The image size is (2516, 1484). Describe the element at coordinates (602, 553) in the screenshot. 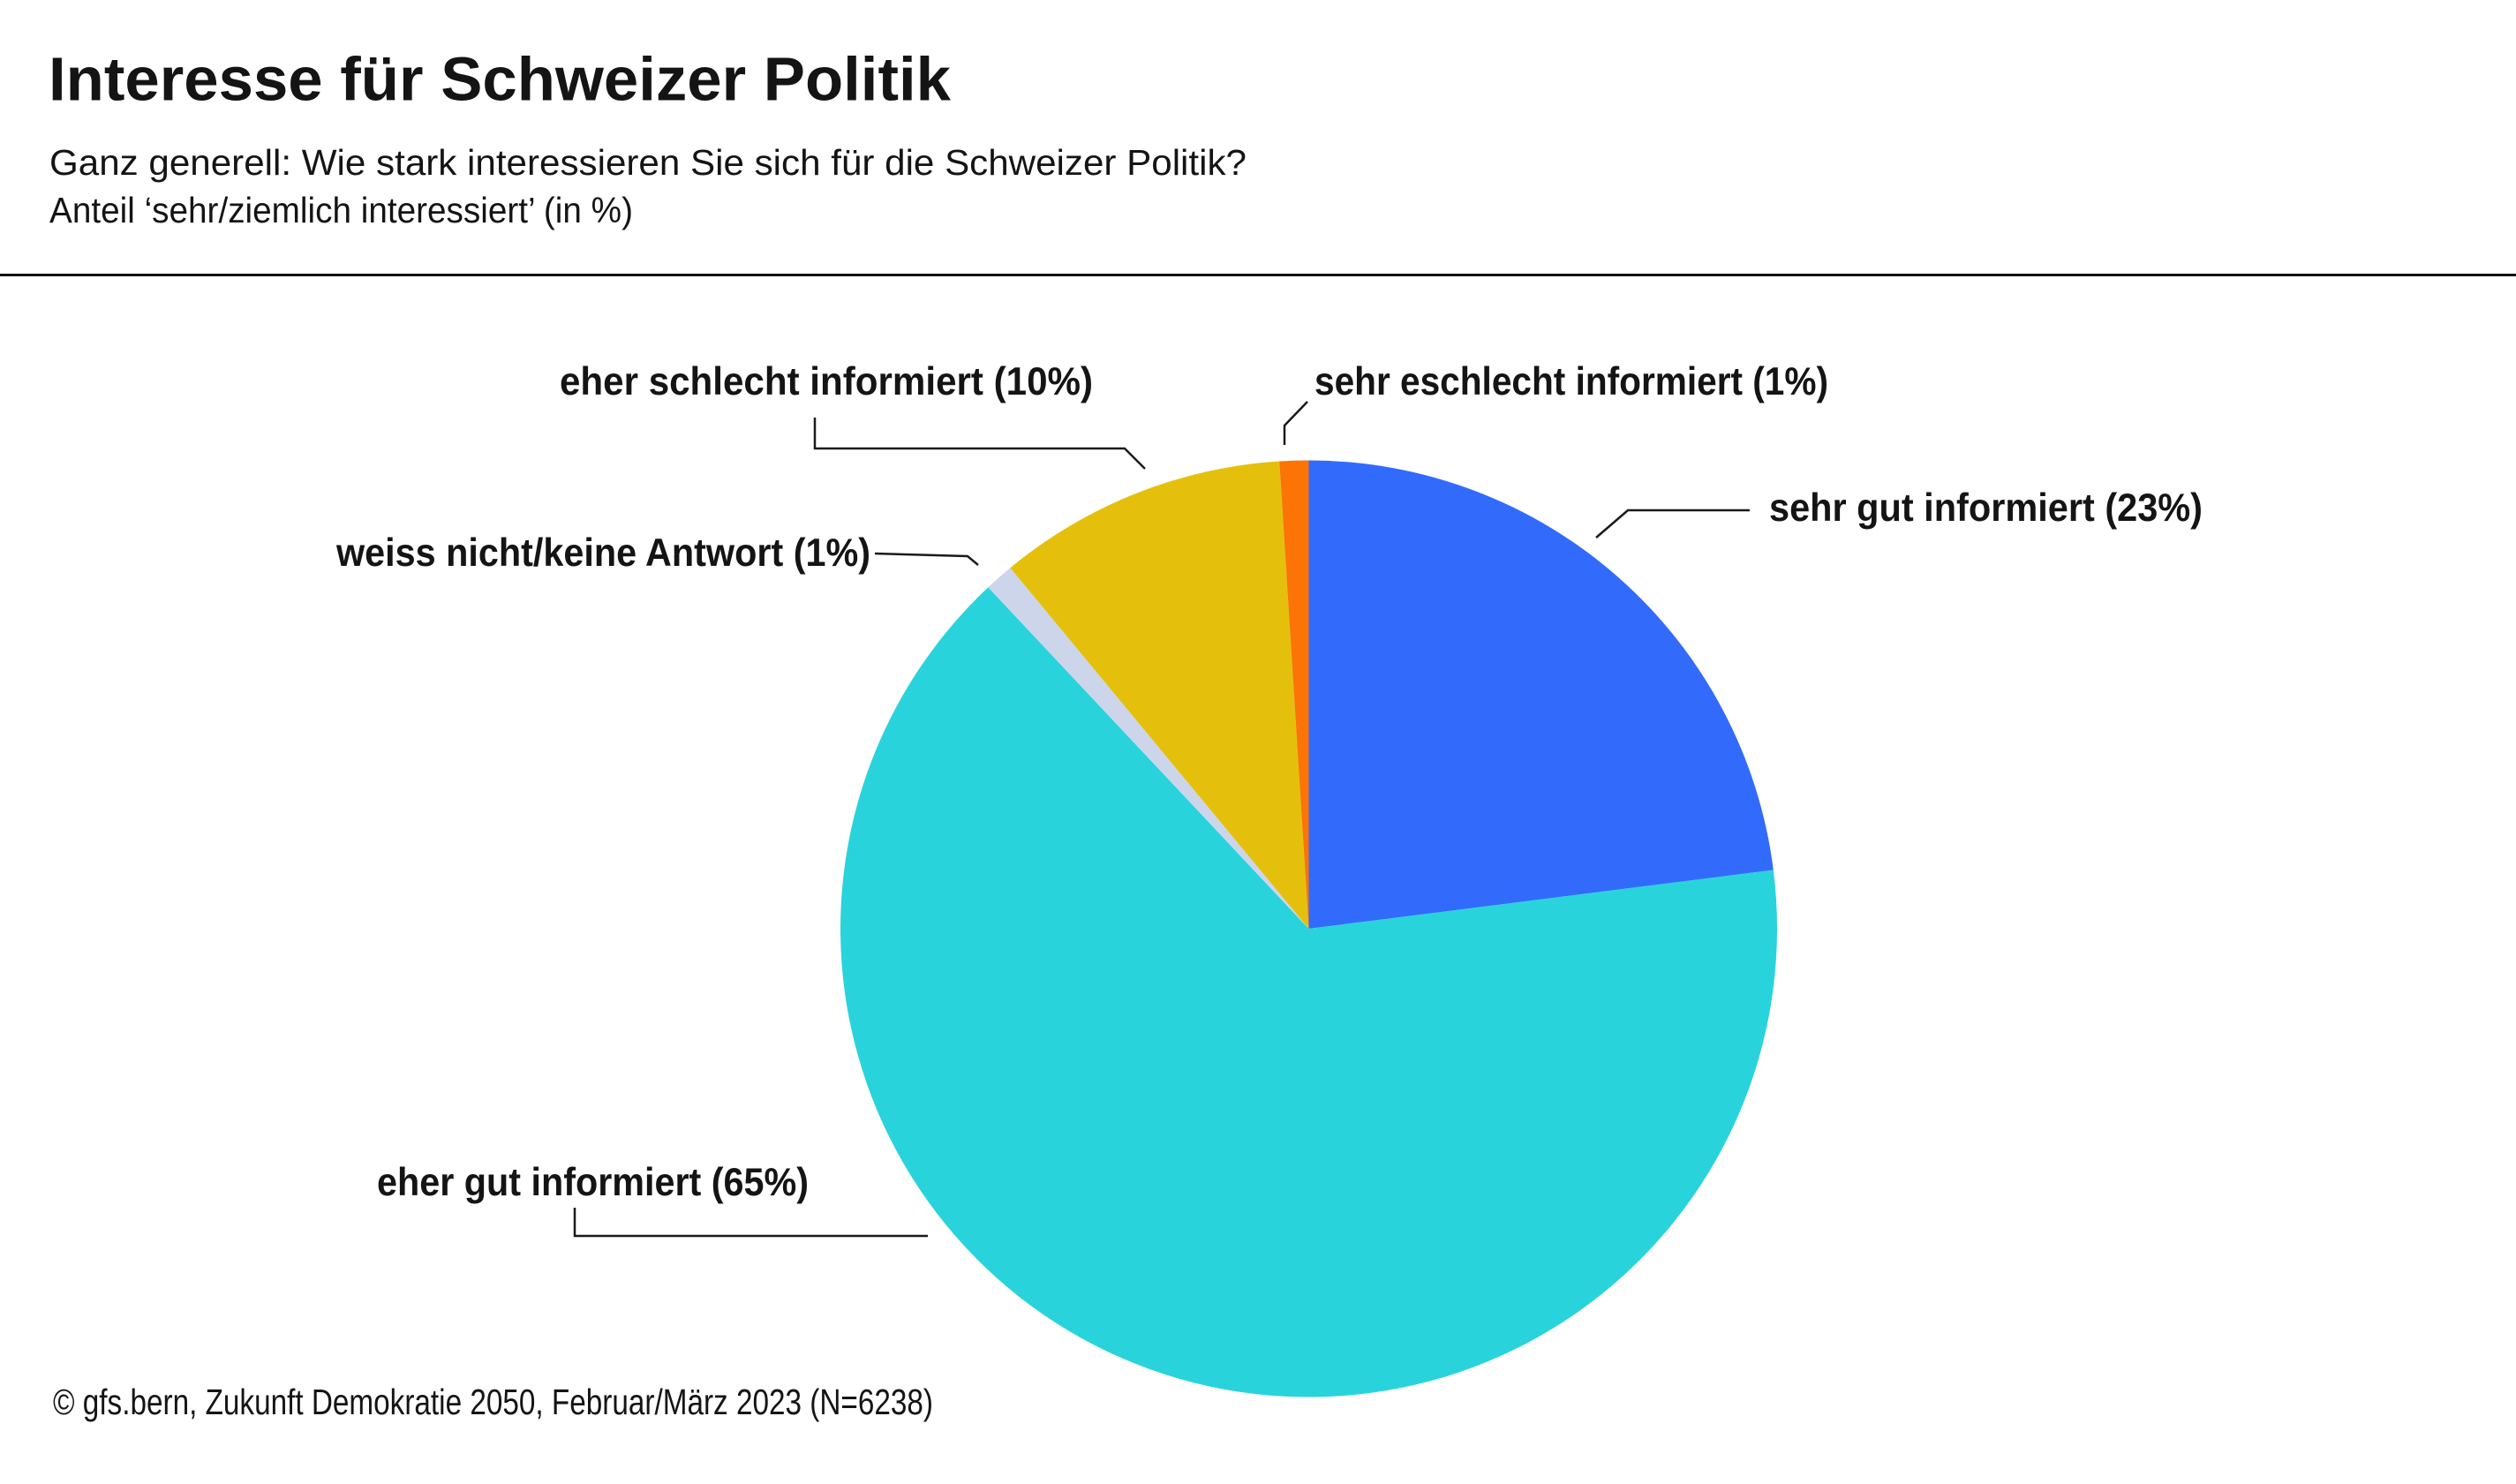

I see `svg-text: weiss nicht/keine Antwort (1%)` at that location.